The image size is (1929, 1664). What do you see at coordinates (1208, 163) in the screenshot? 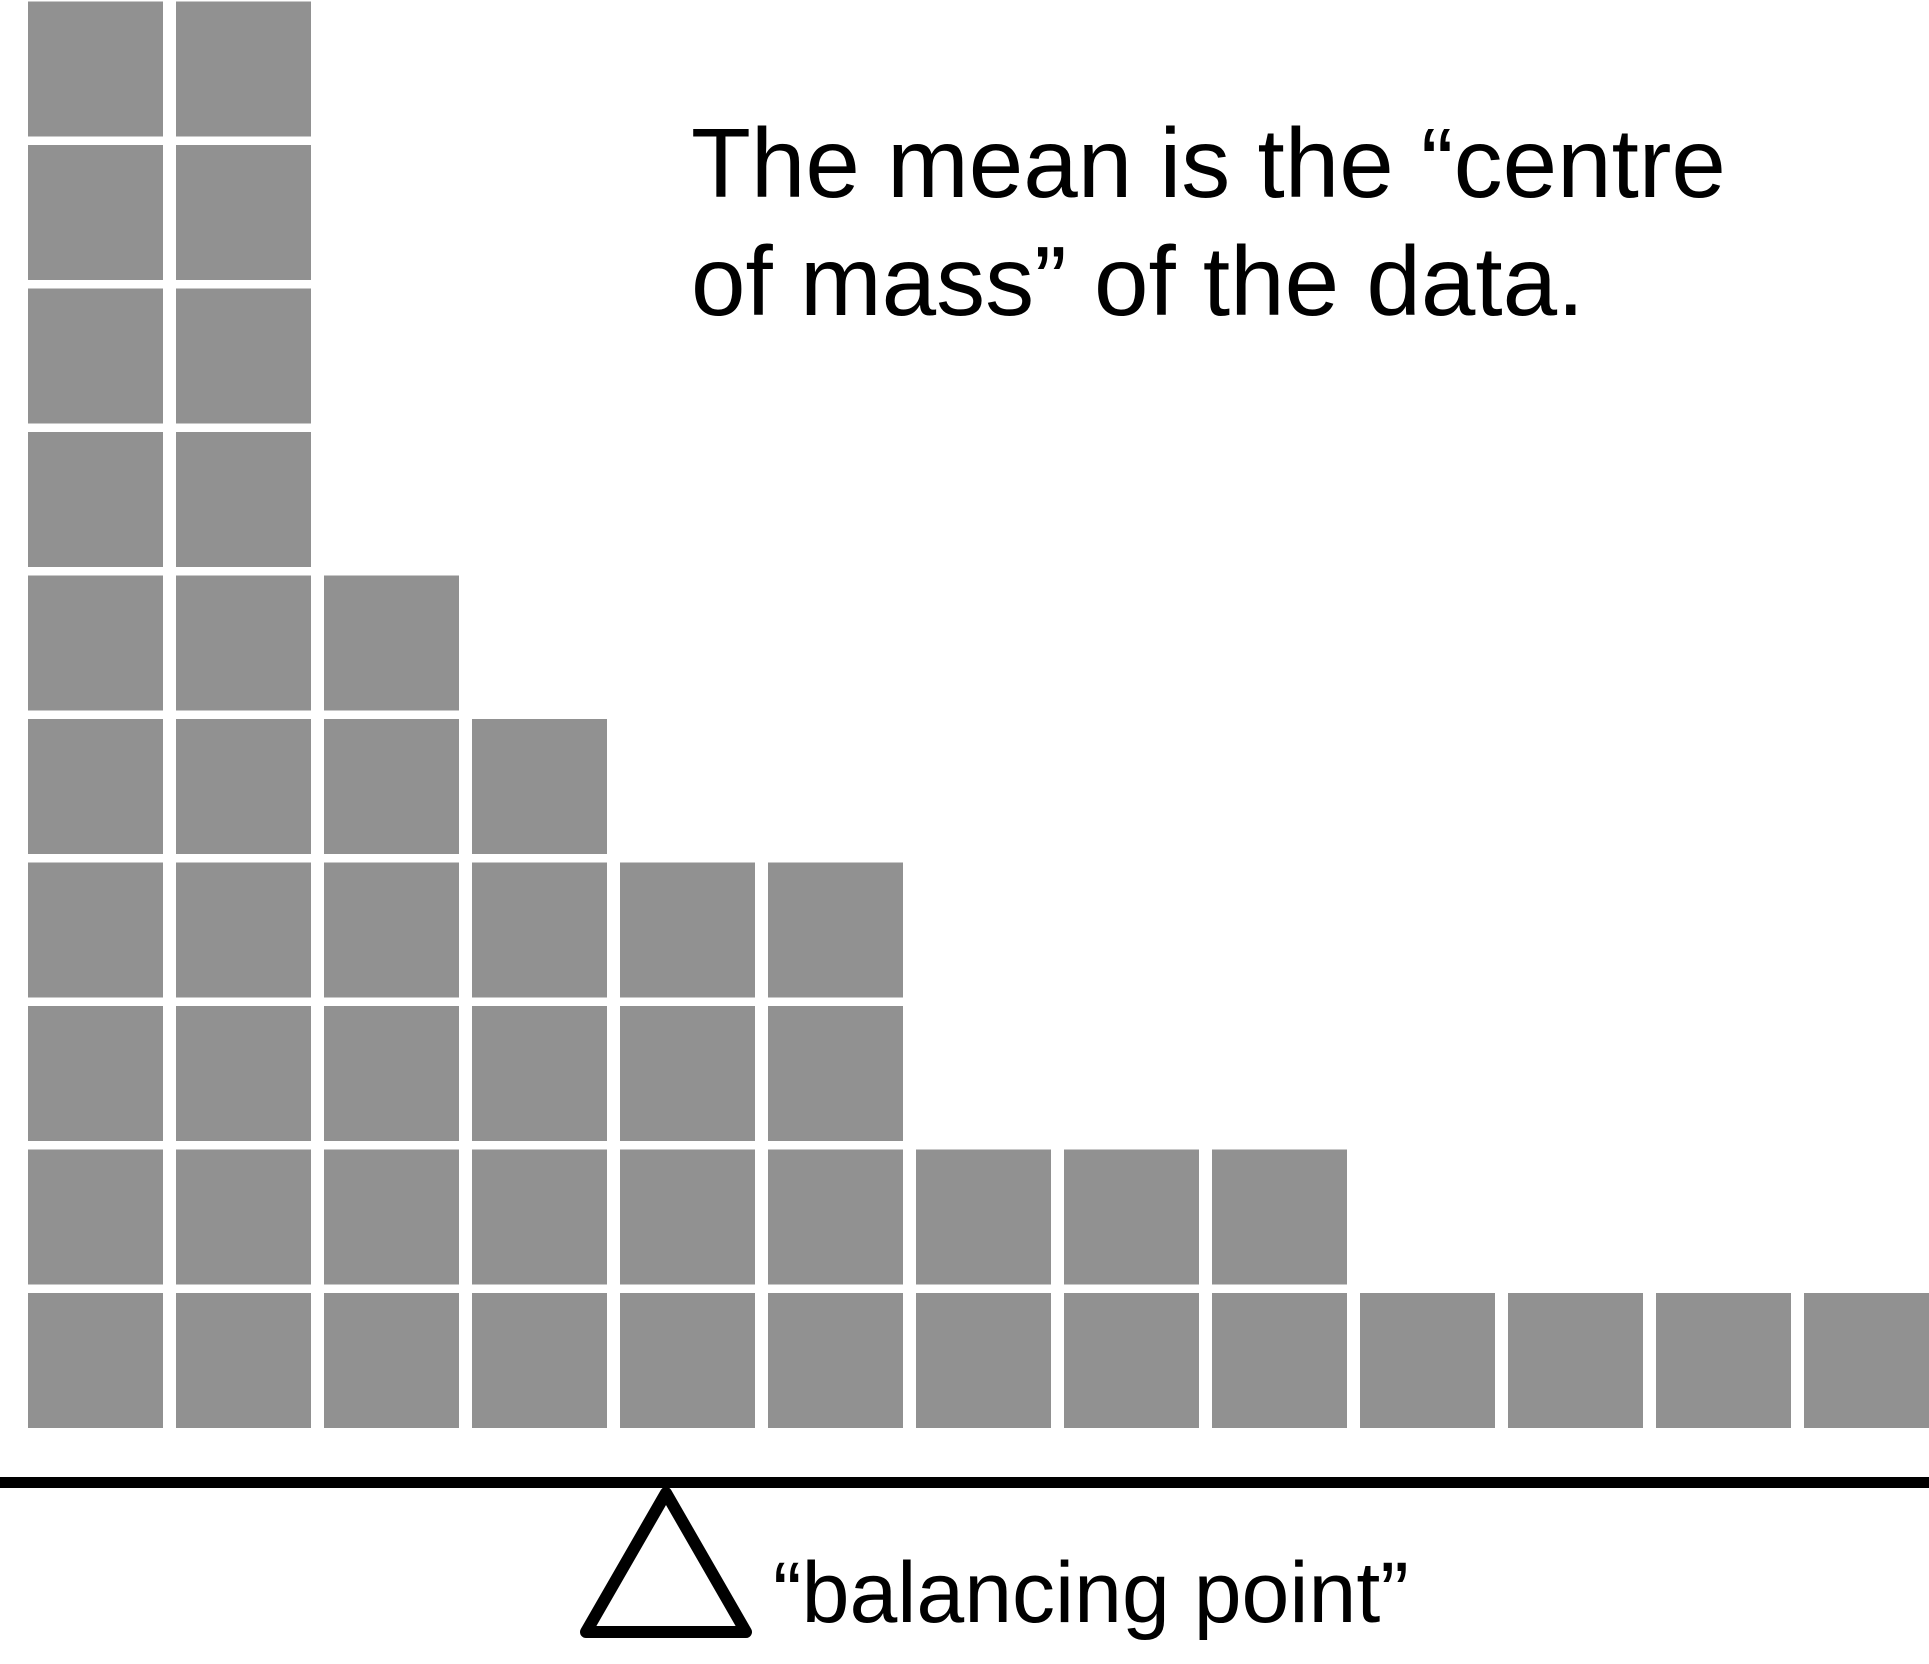
I see `title-line-1: The mean is the “centre` at bounding box center [1208, 163].